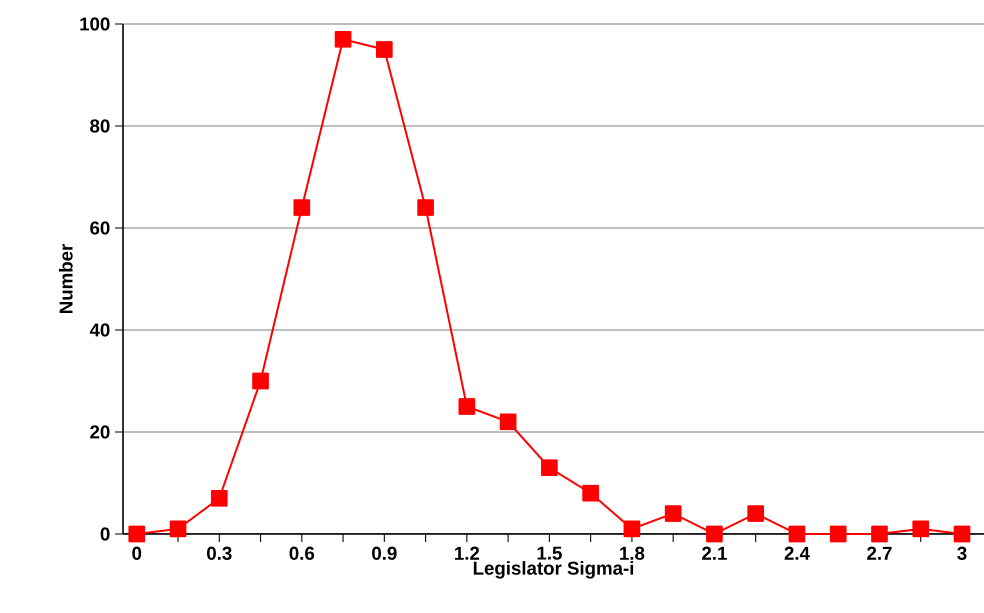  What do you see at coordinates (554, 570) in the screenshot?
I see `x-axis-title: Legislator Sigma-i` at bounding box center [554, 570].